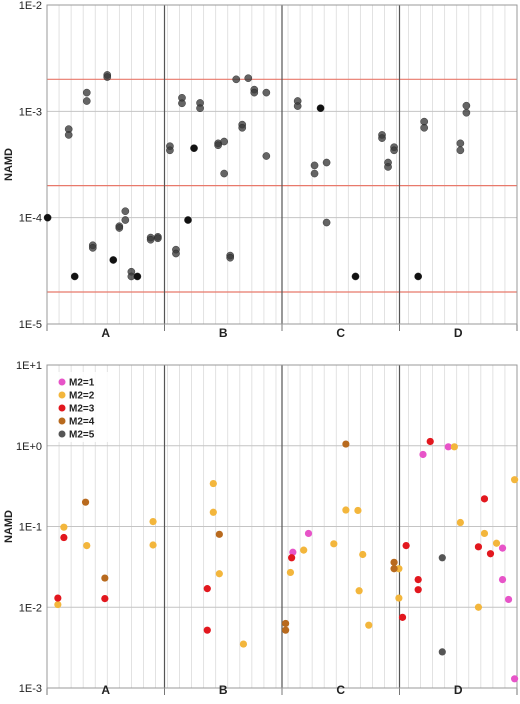 The image size is (520, 704). Describe the element at coordinates (223, 690) in the screenshot. I see `bottom-category-label: B` at that location.